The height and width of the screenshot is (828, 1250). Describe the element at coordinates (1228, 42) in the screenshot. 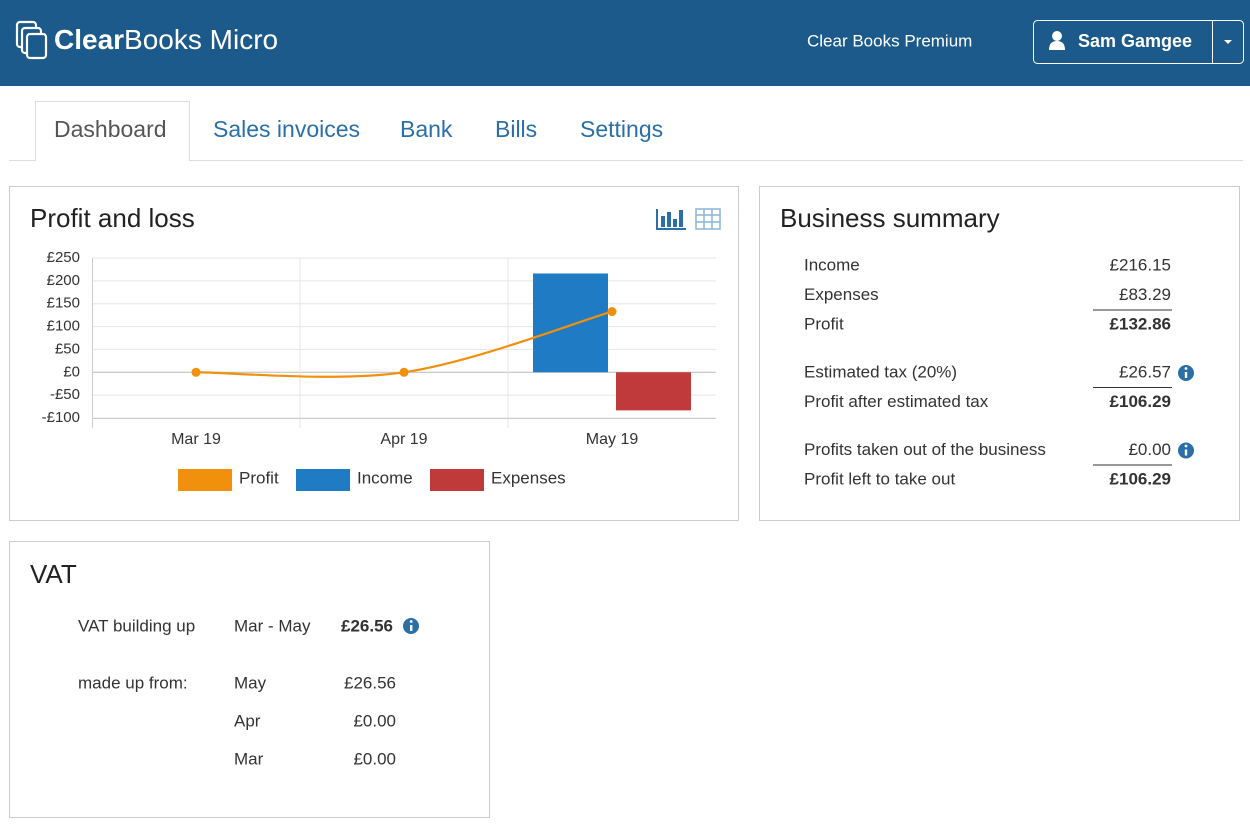

I see `dropdown-caret` at that location.